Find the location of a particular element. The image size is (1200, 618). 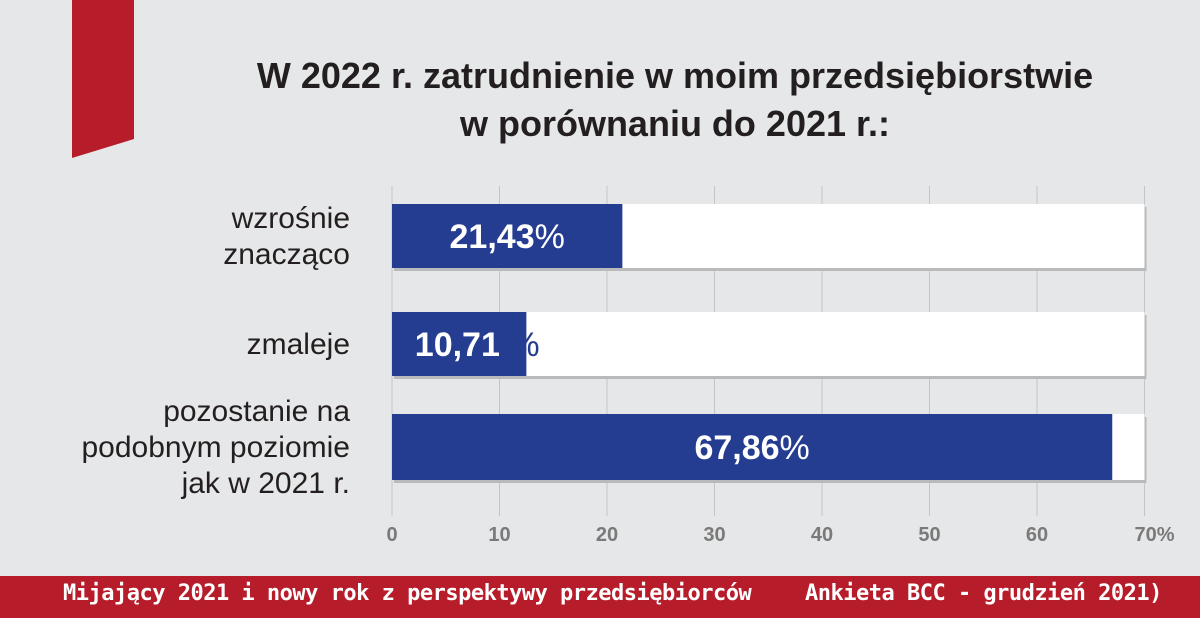

x-tick-label: 0 is located at coordinates (391, 535).